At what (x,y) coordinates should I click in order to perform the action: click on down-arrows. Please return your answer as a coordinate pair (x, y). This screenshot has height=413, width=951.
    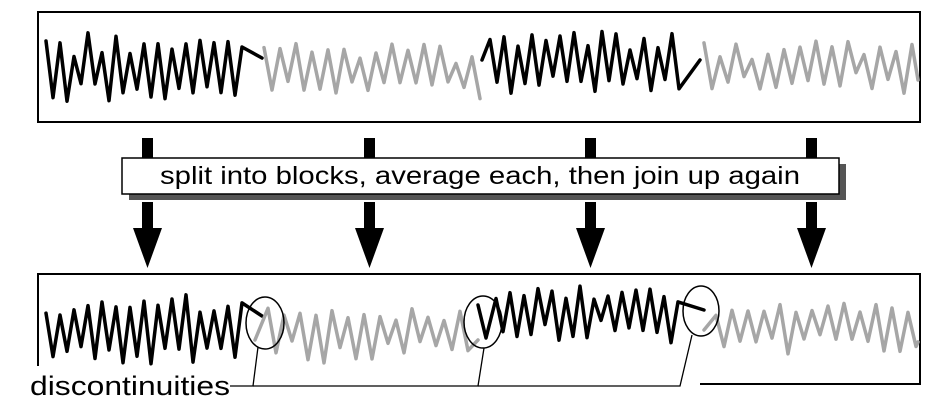
    Looking at the image, I should click on (479, 235).